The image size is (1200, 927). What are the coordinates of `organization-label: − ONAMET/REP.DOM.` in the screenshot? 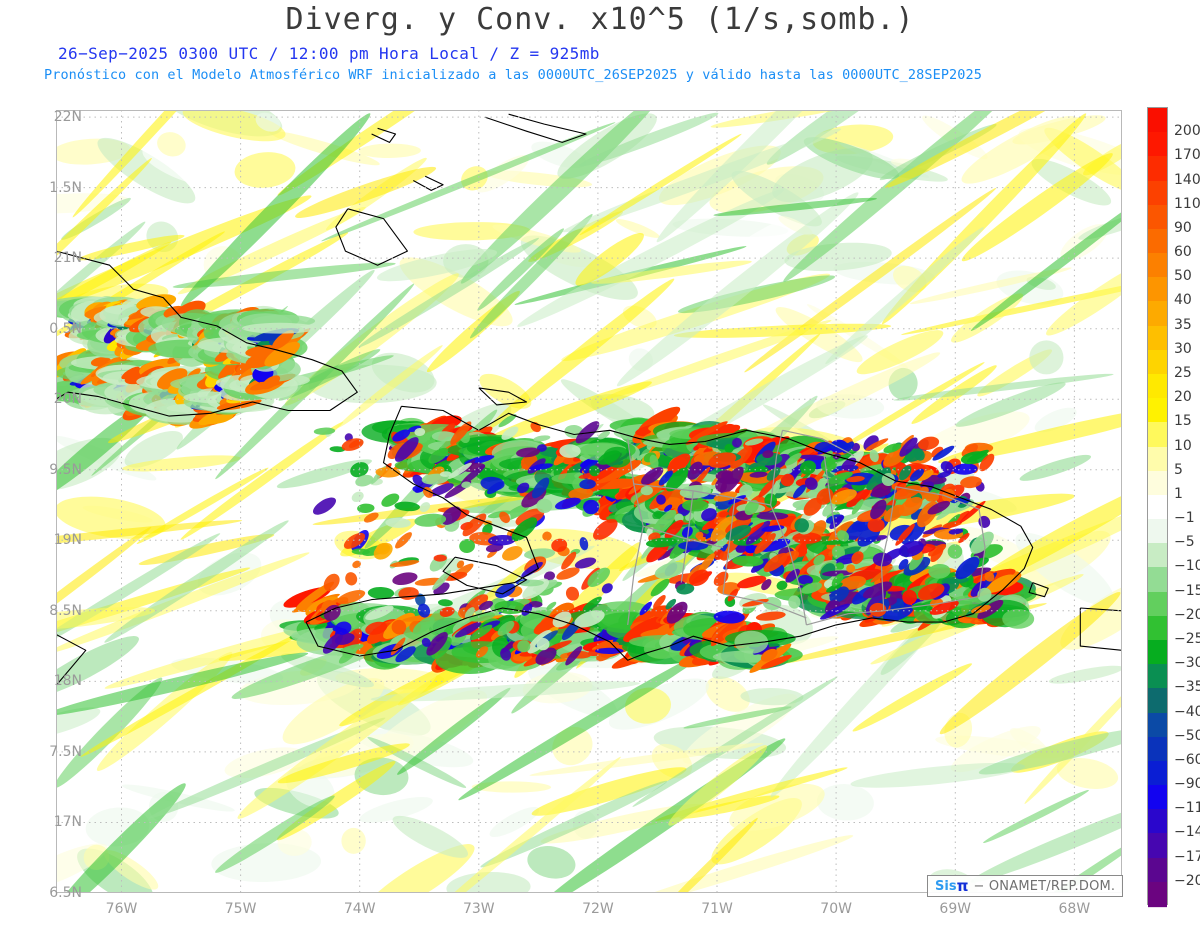 It's located at (1044, 886).